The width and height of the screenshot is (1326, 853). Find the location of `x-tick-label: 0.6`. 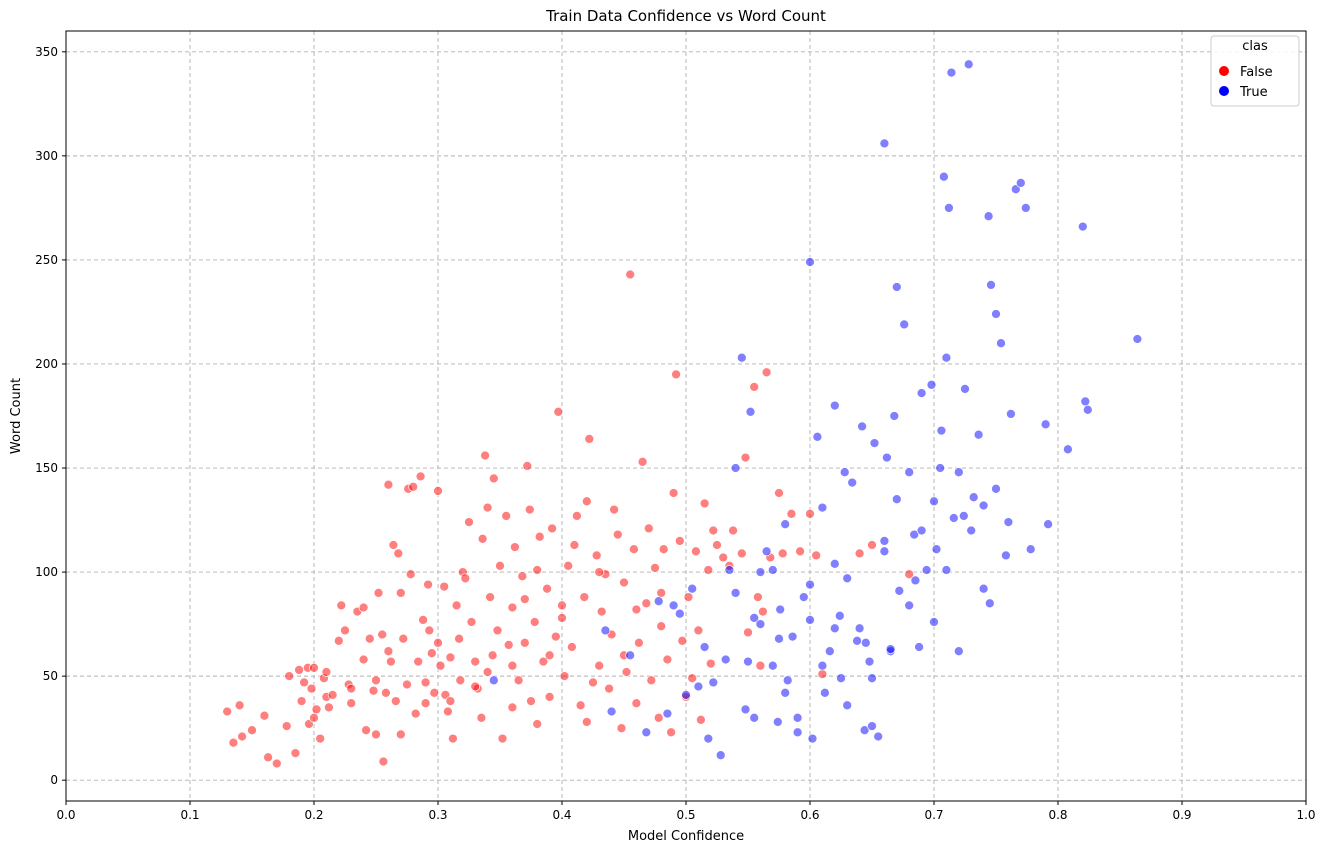

x-tick-label: 0.6 is located at coordinates (809, 815).